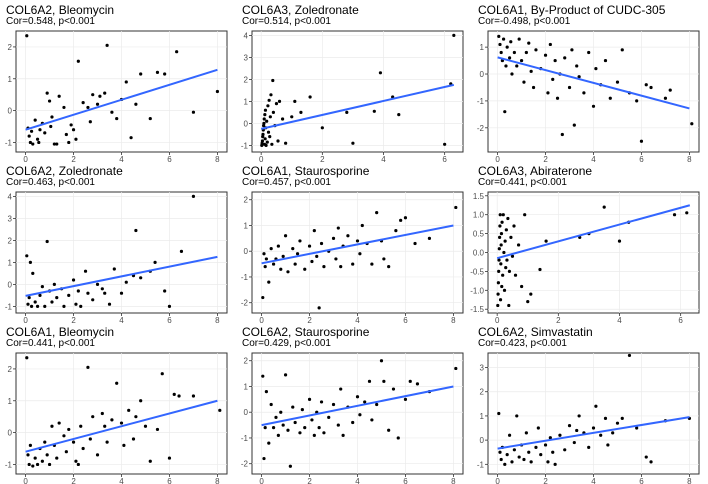  Describe the element at coordinates (12, 369) in the screenshot. I see `y-tick: 2` at that location.